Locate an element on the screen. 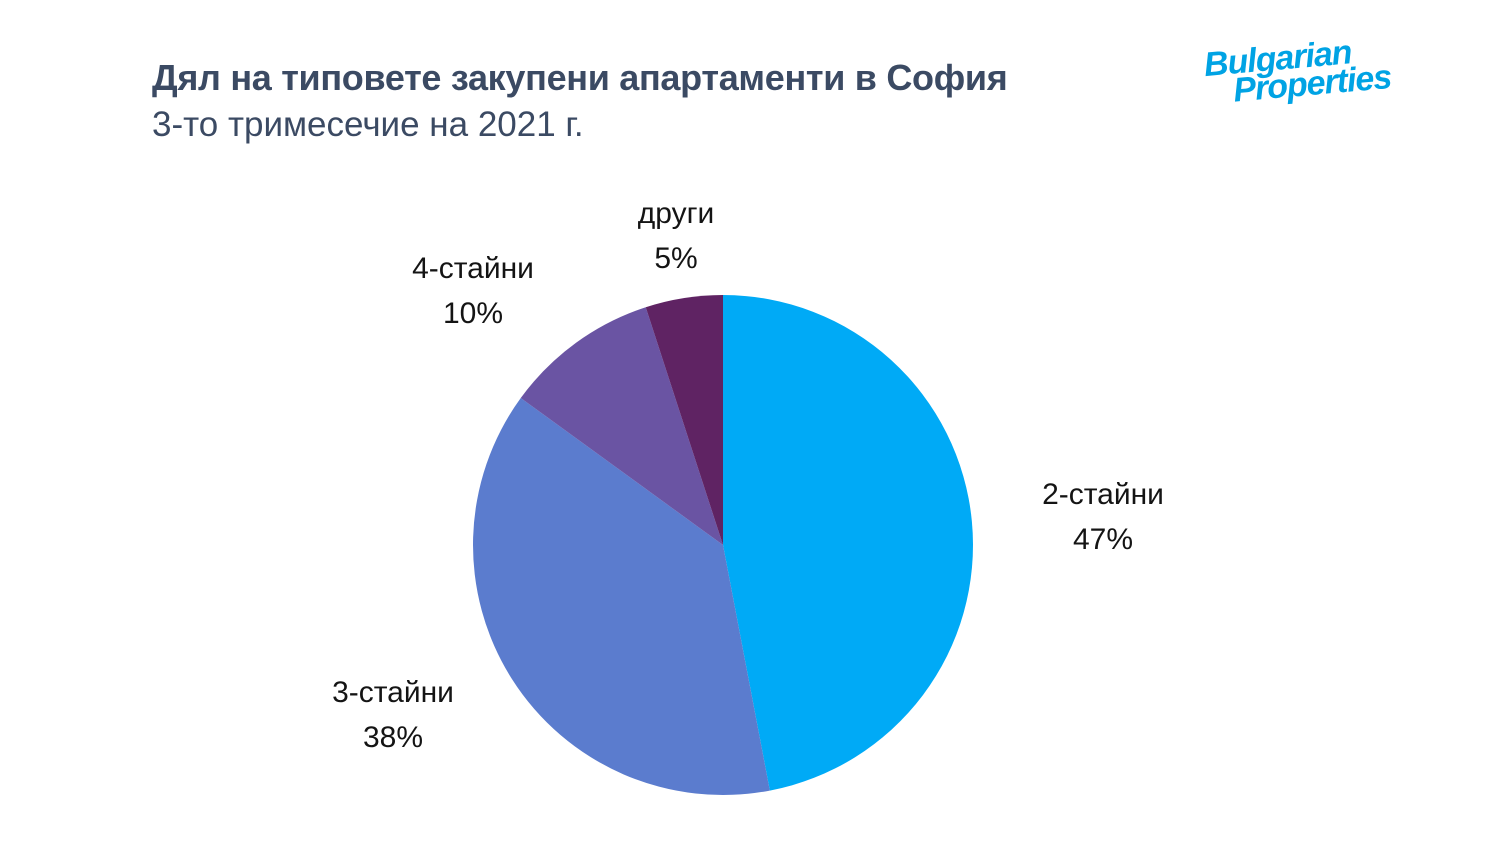  slice-name: 3-стайни is located at coordinates (393, 692).